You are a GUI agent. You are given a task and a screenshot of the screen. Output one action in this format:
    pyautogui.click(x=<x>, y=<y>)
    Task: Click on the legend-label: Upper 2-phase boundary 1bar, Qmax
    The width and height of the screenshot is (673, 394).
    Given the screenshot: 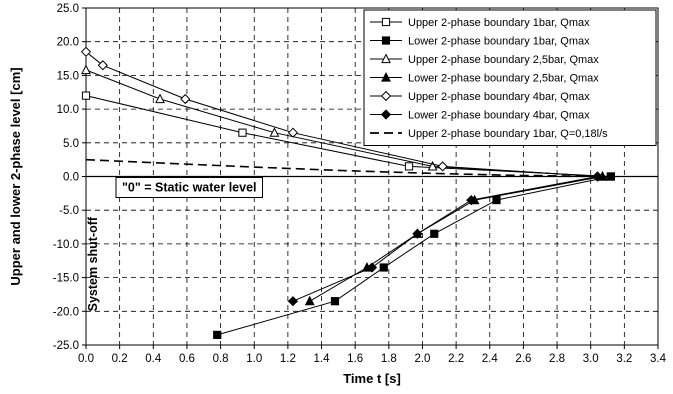 What is the action you would take?
    pyautogui.click(x=499, y=23)
    